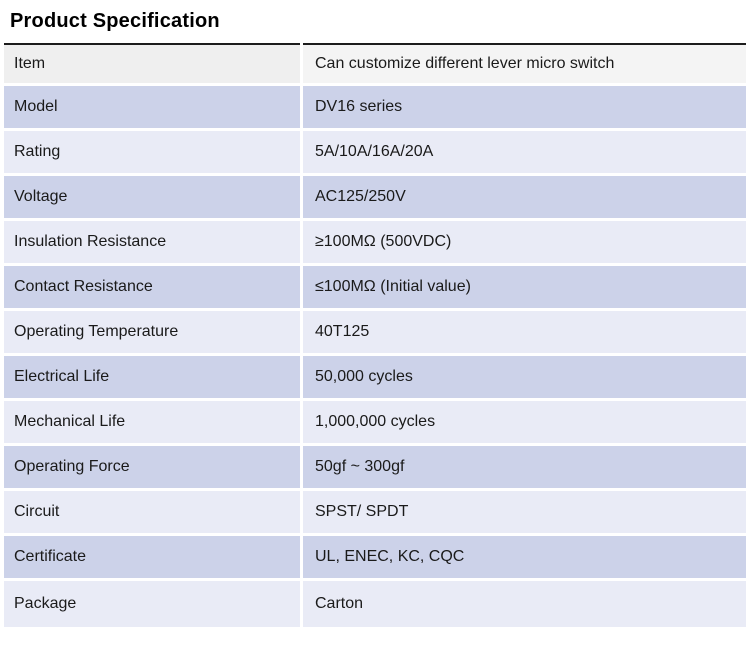  I want to click on row-value-cell: 1,000,000 cycles, so click(524, 422).